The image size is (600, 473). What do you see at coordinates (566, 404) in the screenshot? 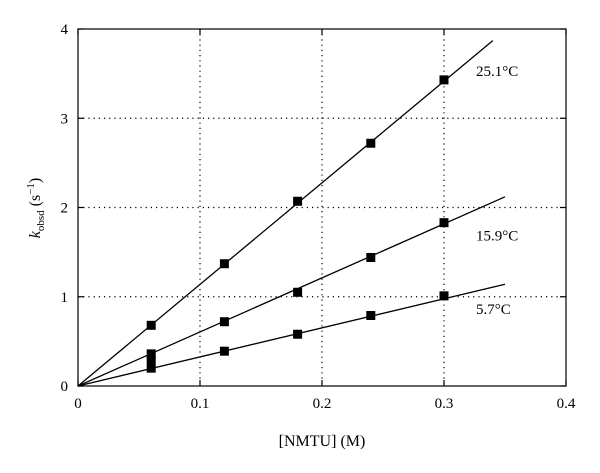
I see `x-tick-label: 0.4` at bounding box center [566, 404].